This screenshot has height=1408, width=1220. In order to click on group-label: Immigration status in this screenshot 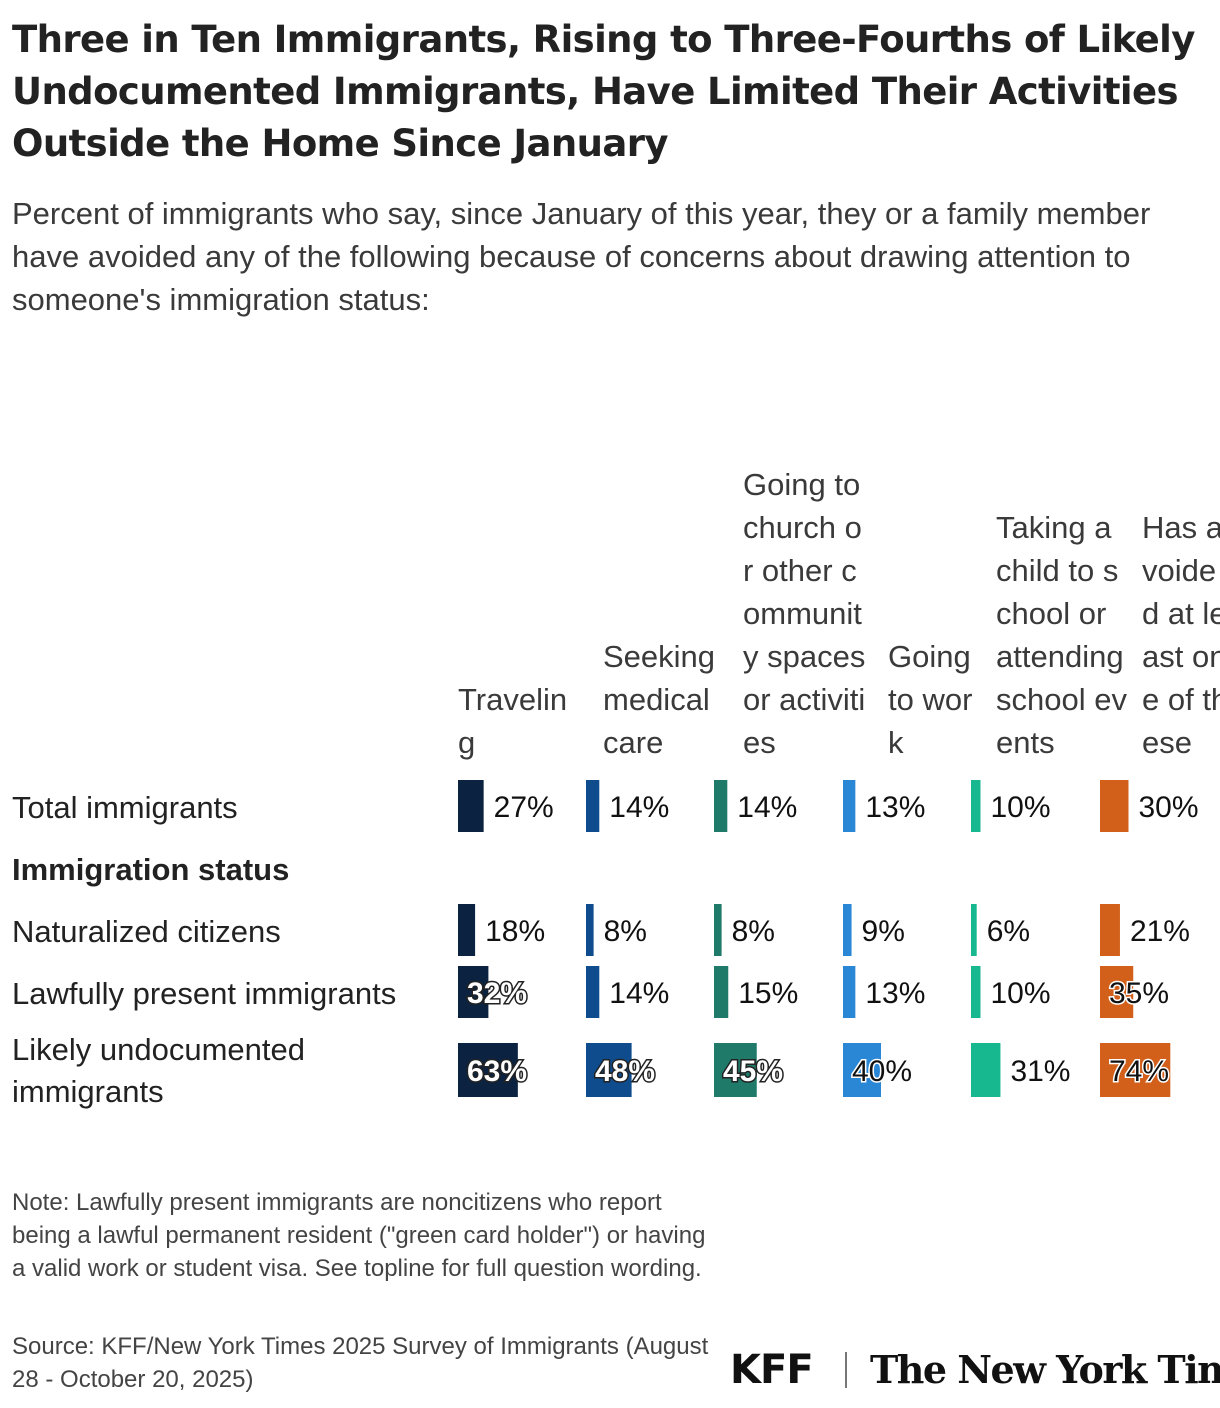, I will do `click(151, 869)`.